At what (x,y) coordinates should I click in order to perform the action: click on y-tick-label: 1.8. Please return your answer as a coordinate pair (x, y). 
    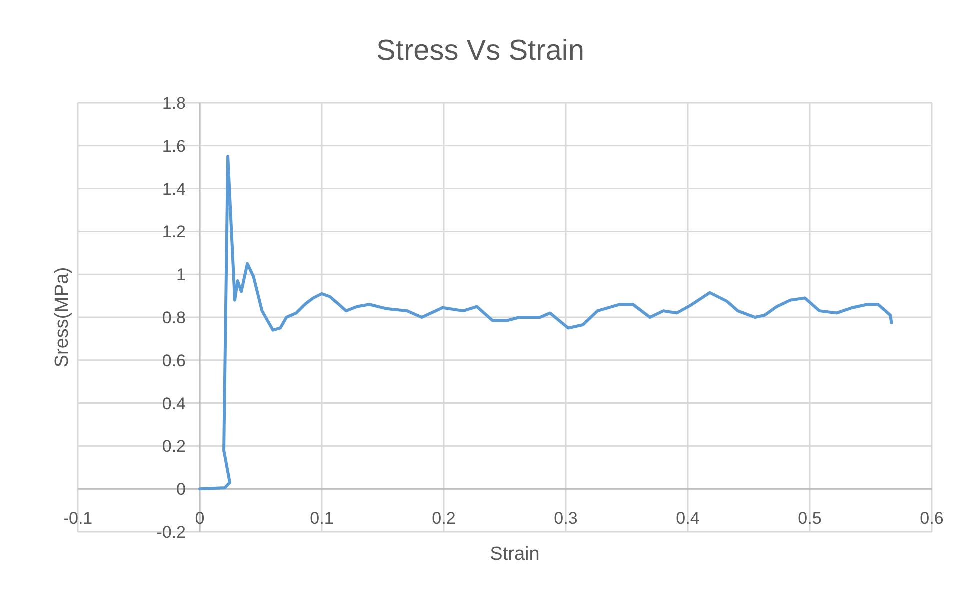
    Looking at the image, I should click on (174, 103).